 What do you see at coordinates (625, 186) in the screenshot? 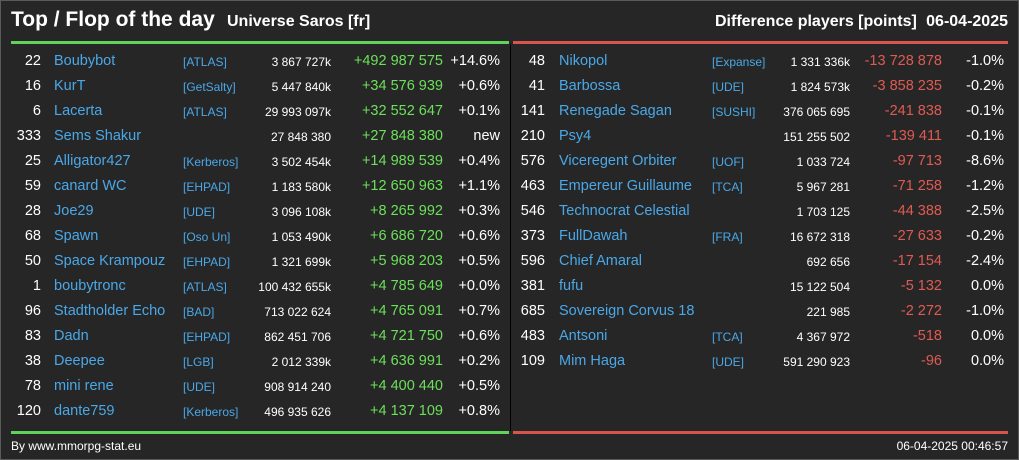
I see `player-name-link: Empereur Guillaume` at bounding box center [625, 186].